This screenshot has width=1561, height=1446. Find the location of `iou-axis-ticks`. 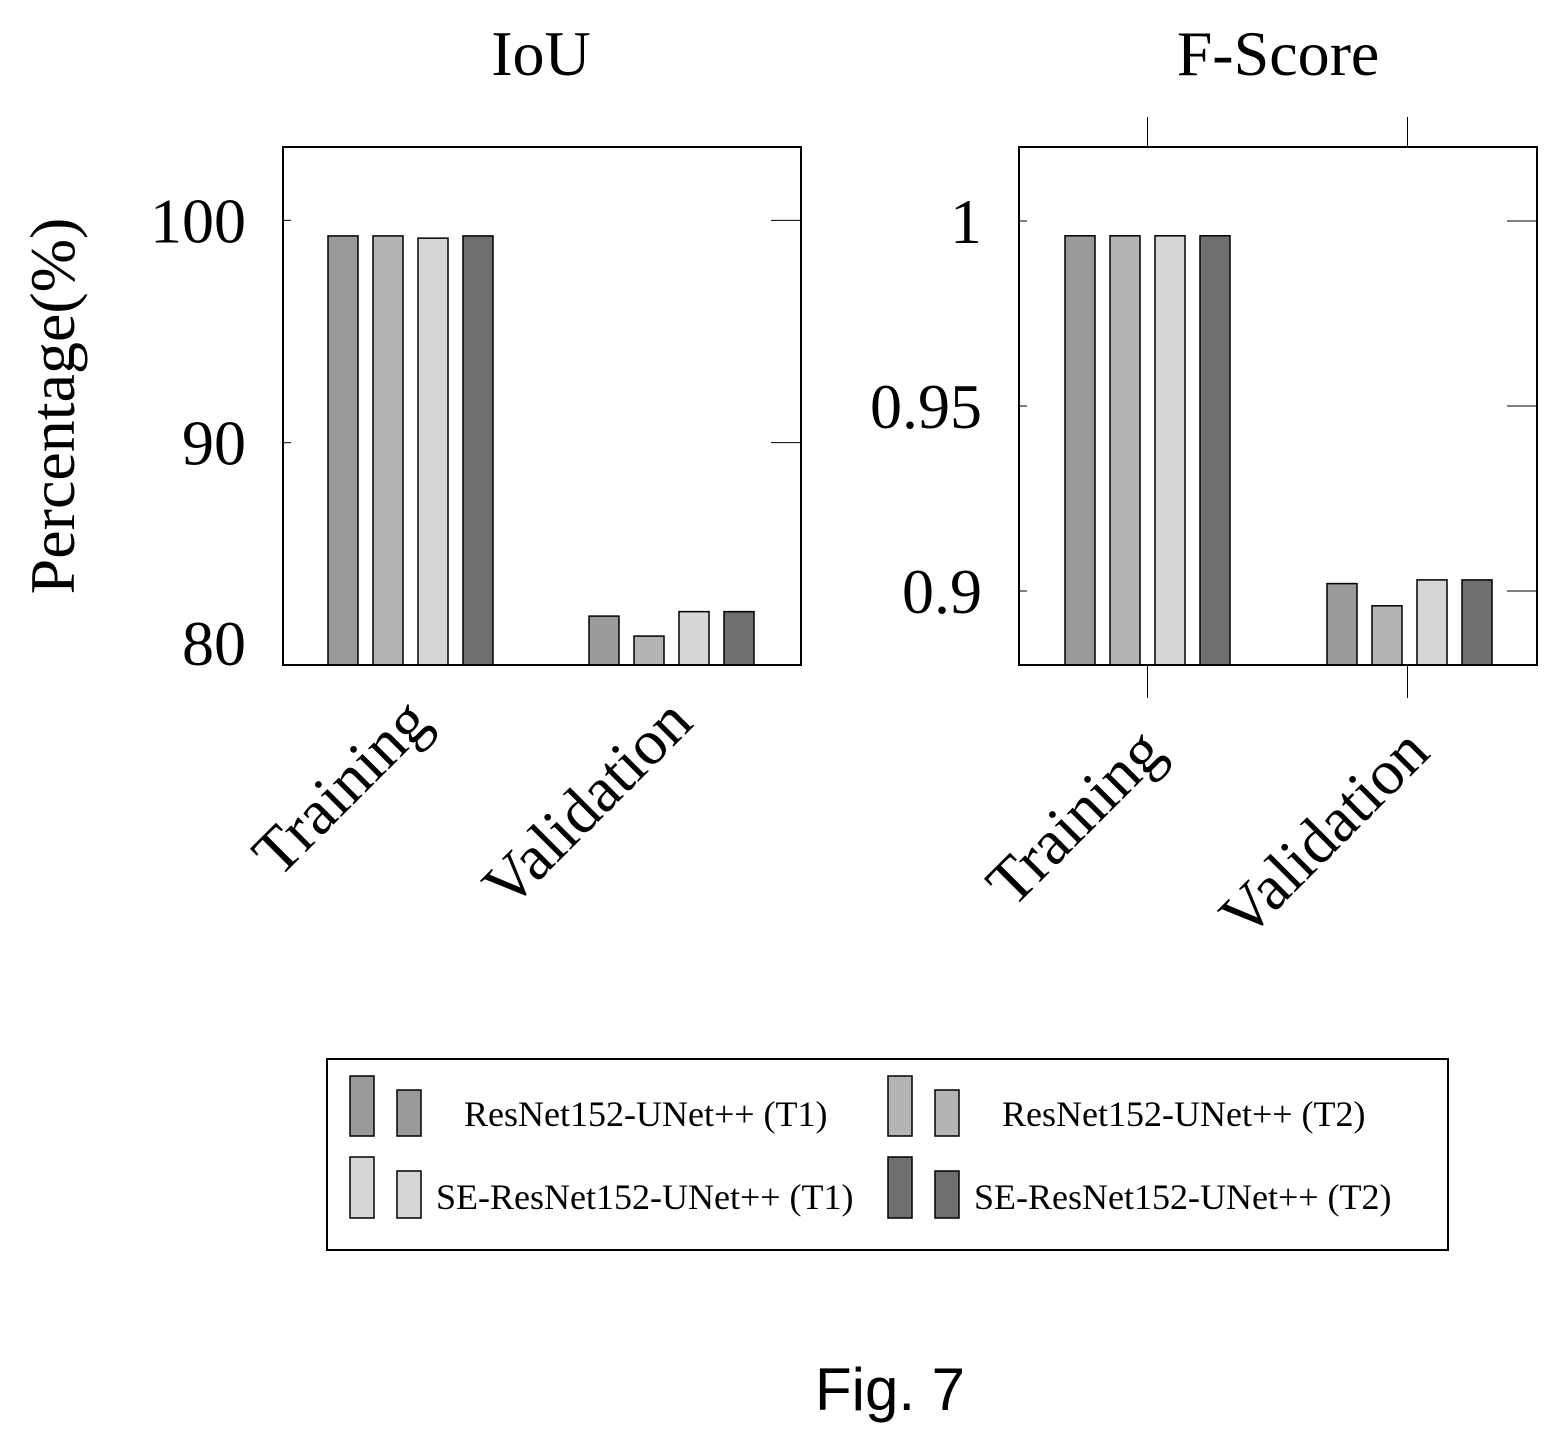

iou-axis-ticks is located at coordinates (542, 442).